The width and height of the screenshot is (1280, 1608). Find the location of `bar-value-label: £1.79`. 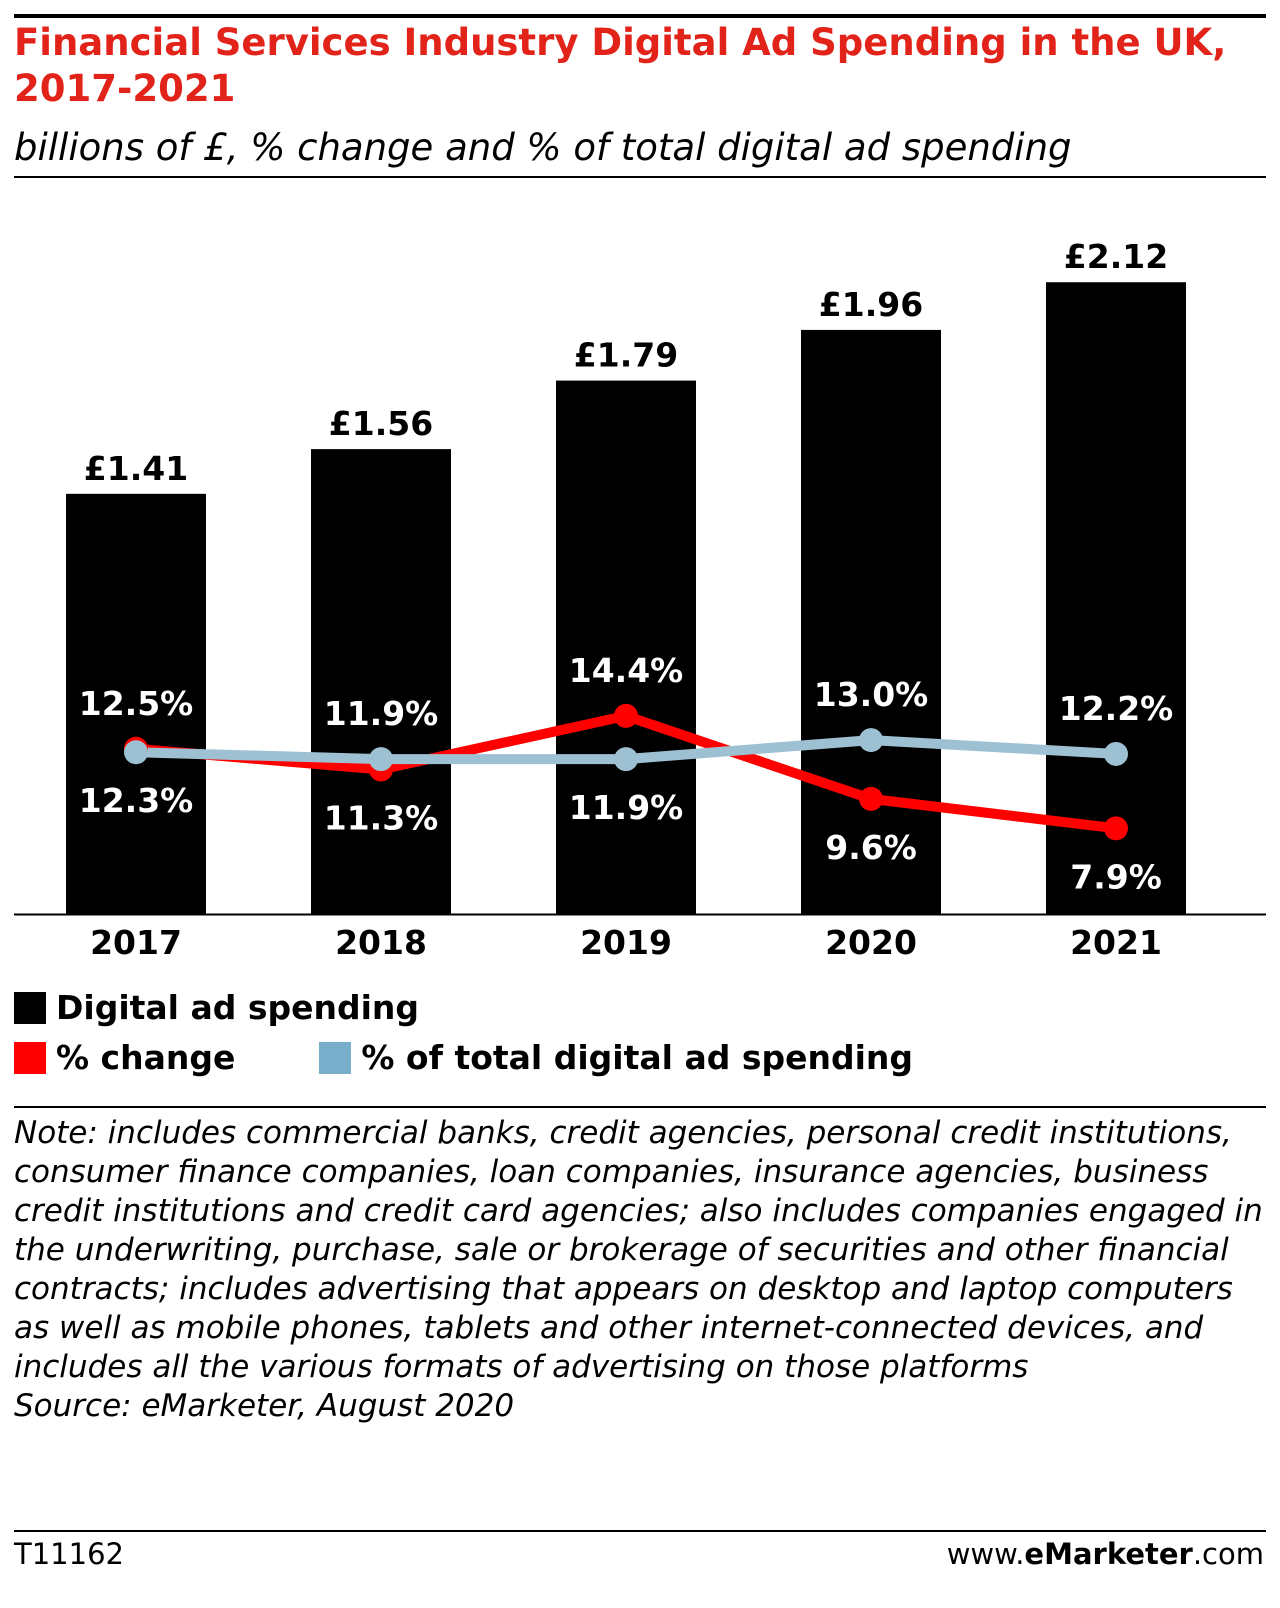

bar-value-label: £1.79 is located at coordinates (626, 355).